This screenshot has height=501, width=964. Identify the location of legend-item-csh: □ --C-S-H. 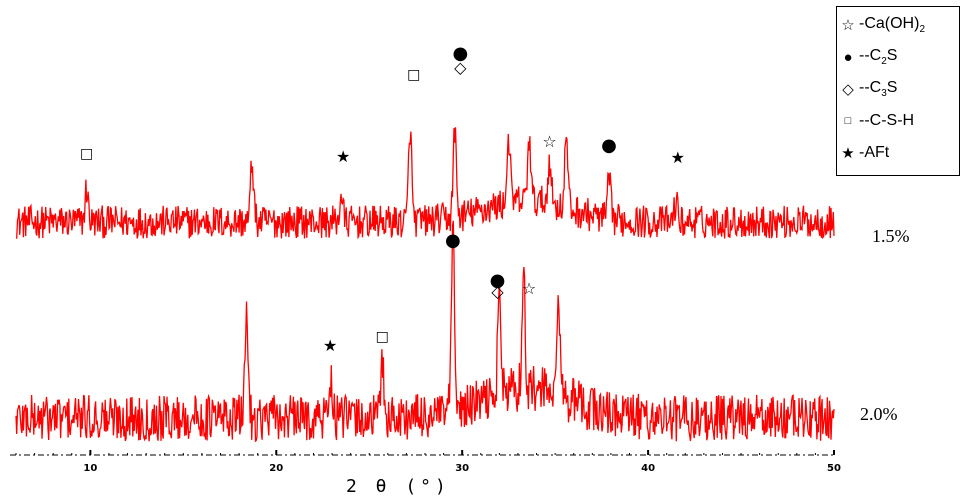
(875, 121).